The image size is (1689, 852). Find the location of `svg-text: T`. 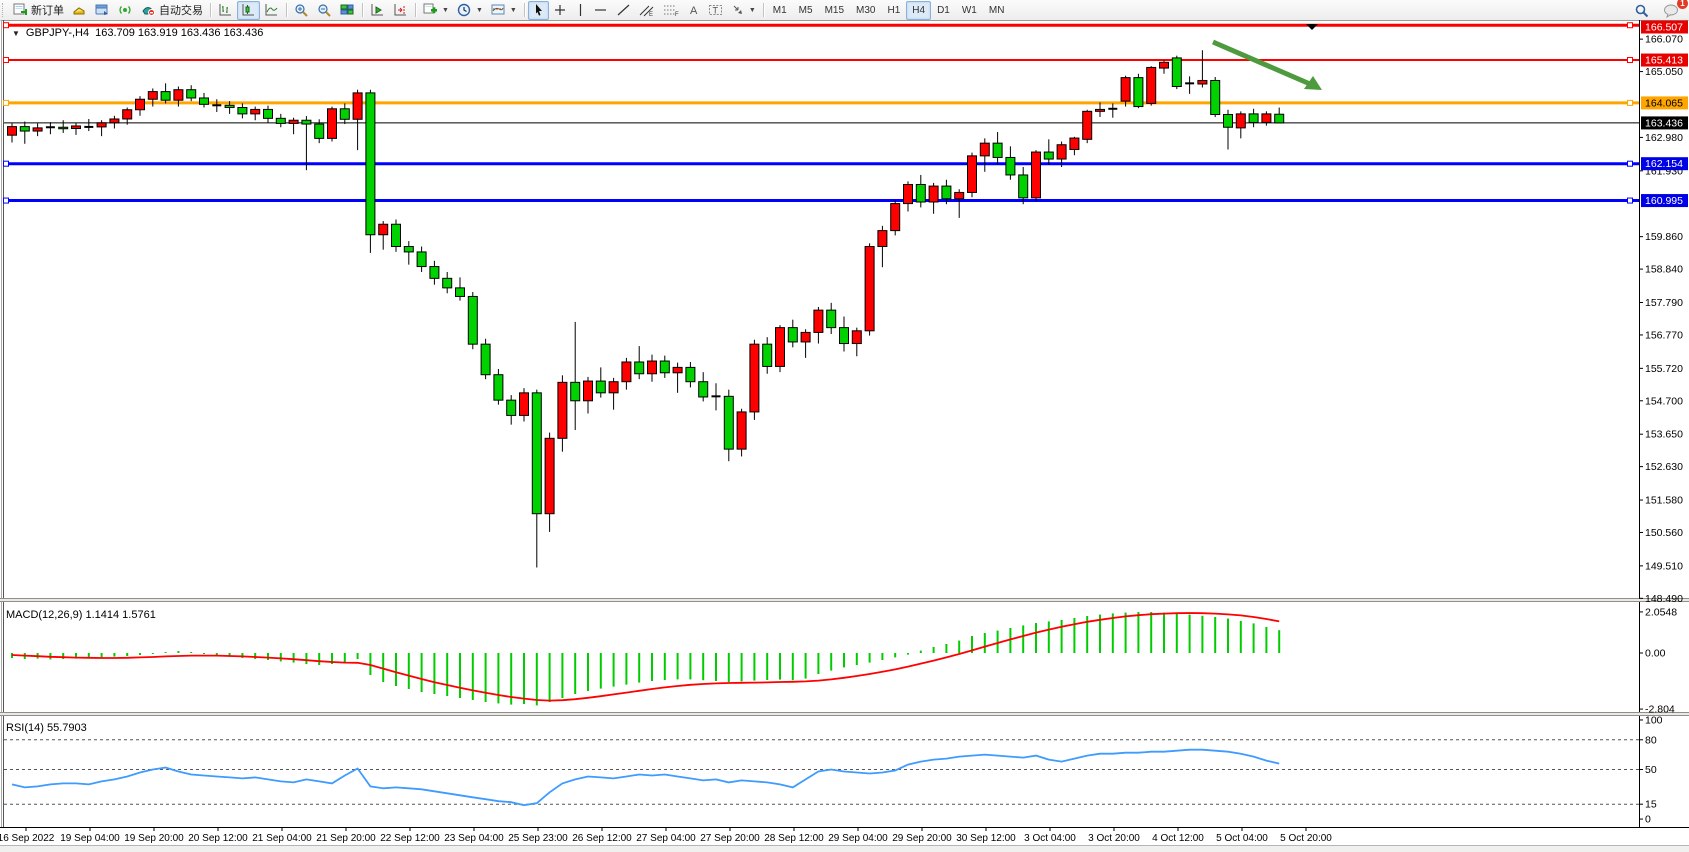

svg-text: T is located at coordinates (715, 11).